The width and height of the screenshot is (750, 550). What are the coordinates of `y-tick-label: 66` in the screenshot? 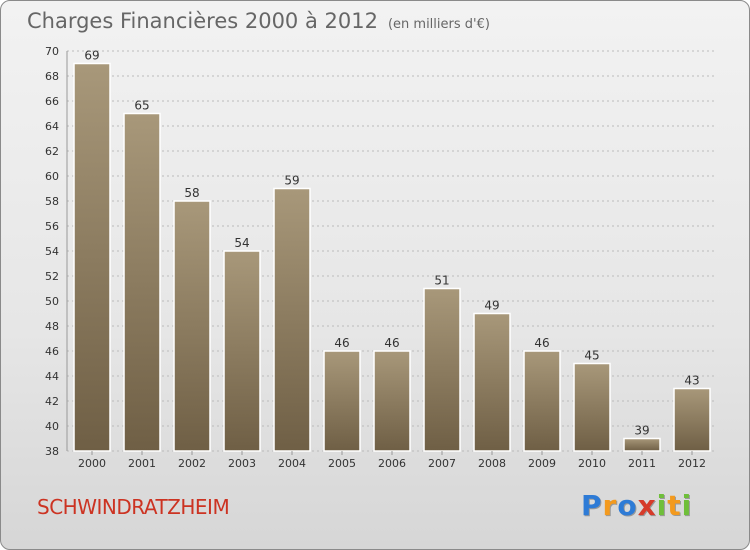 It's located at (52, 101).